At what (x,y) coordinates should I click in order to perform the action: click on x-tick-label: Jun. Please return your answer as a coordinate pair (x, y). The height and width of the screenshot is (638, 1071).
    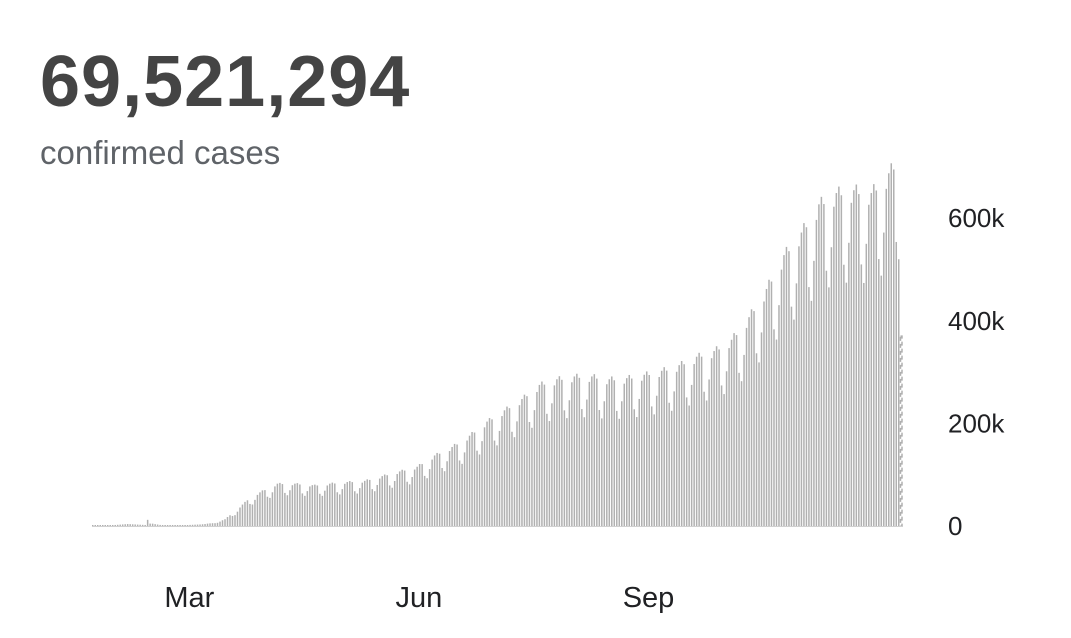
    Looking at the image, I should click on (419, 598).